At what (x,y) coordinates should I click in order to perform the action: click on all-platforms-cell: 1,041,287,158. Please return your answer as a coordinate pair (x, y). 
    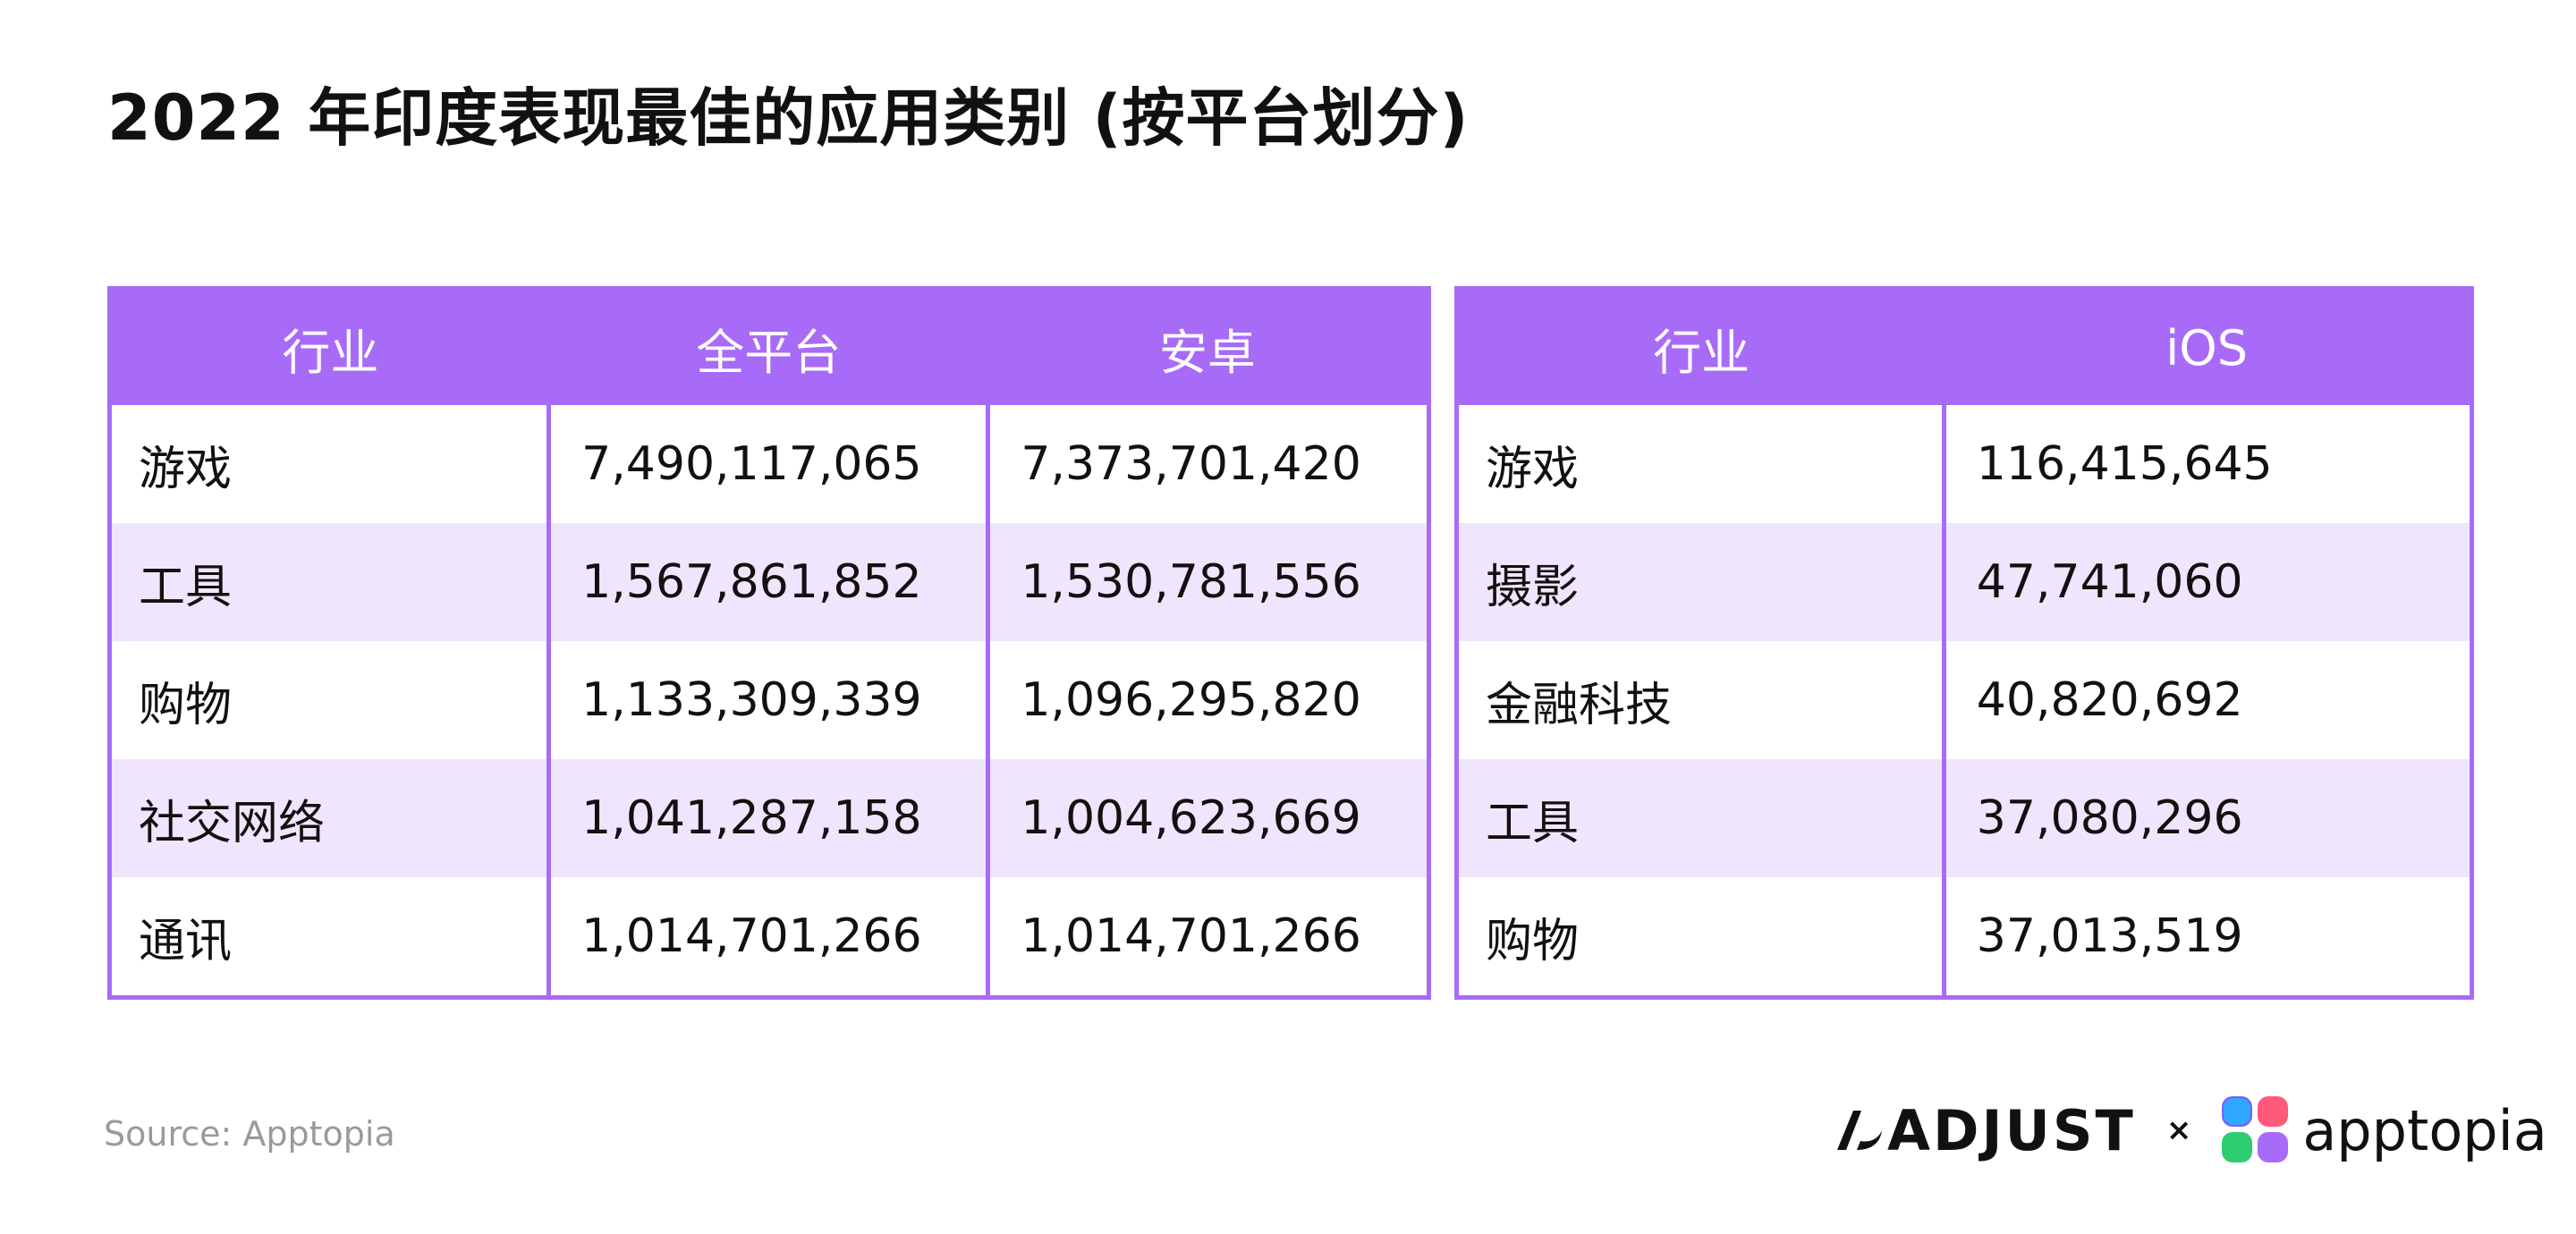
    Looking at the image, I should click on (767, 818).